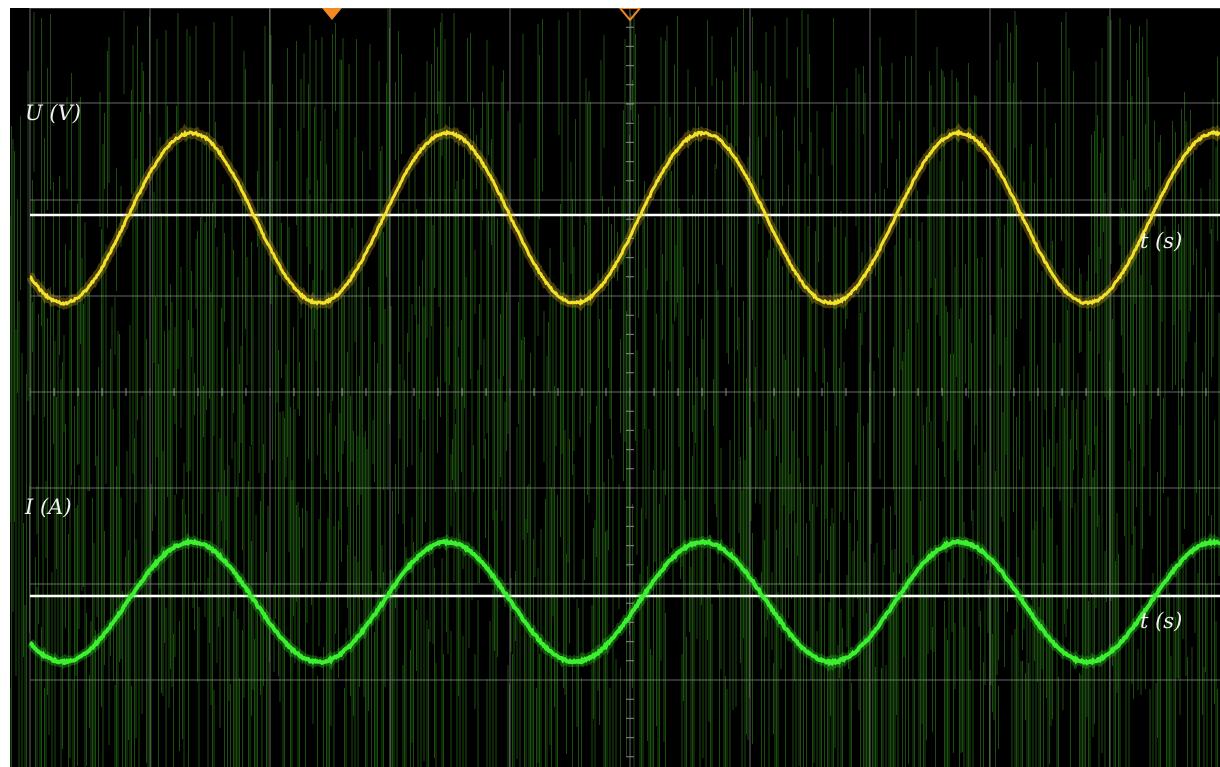  What do you see at coordinates (53, 113) in the screenshot?
I see `u-axis-label: U (V)` at bounding box center [53, 113].